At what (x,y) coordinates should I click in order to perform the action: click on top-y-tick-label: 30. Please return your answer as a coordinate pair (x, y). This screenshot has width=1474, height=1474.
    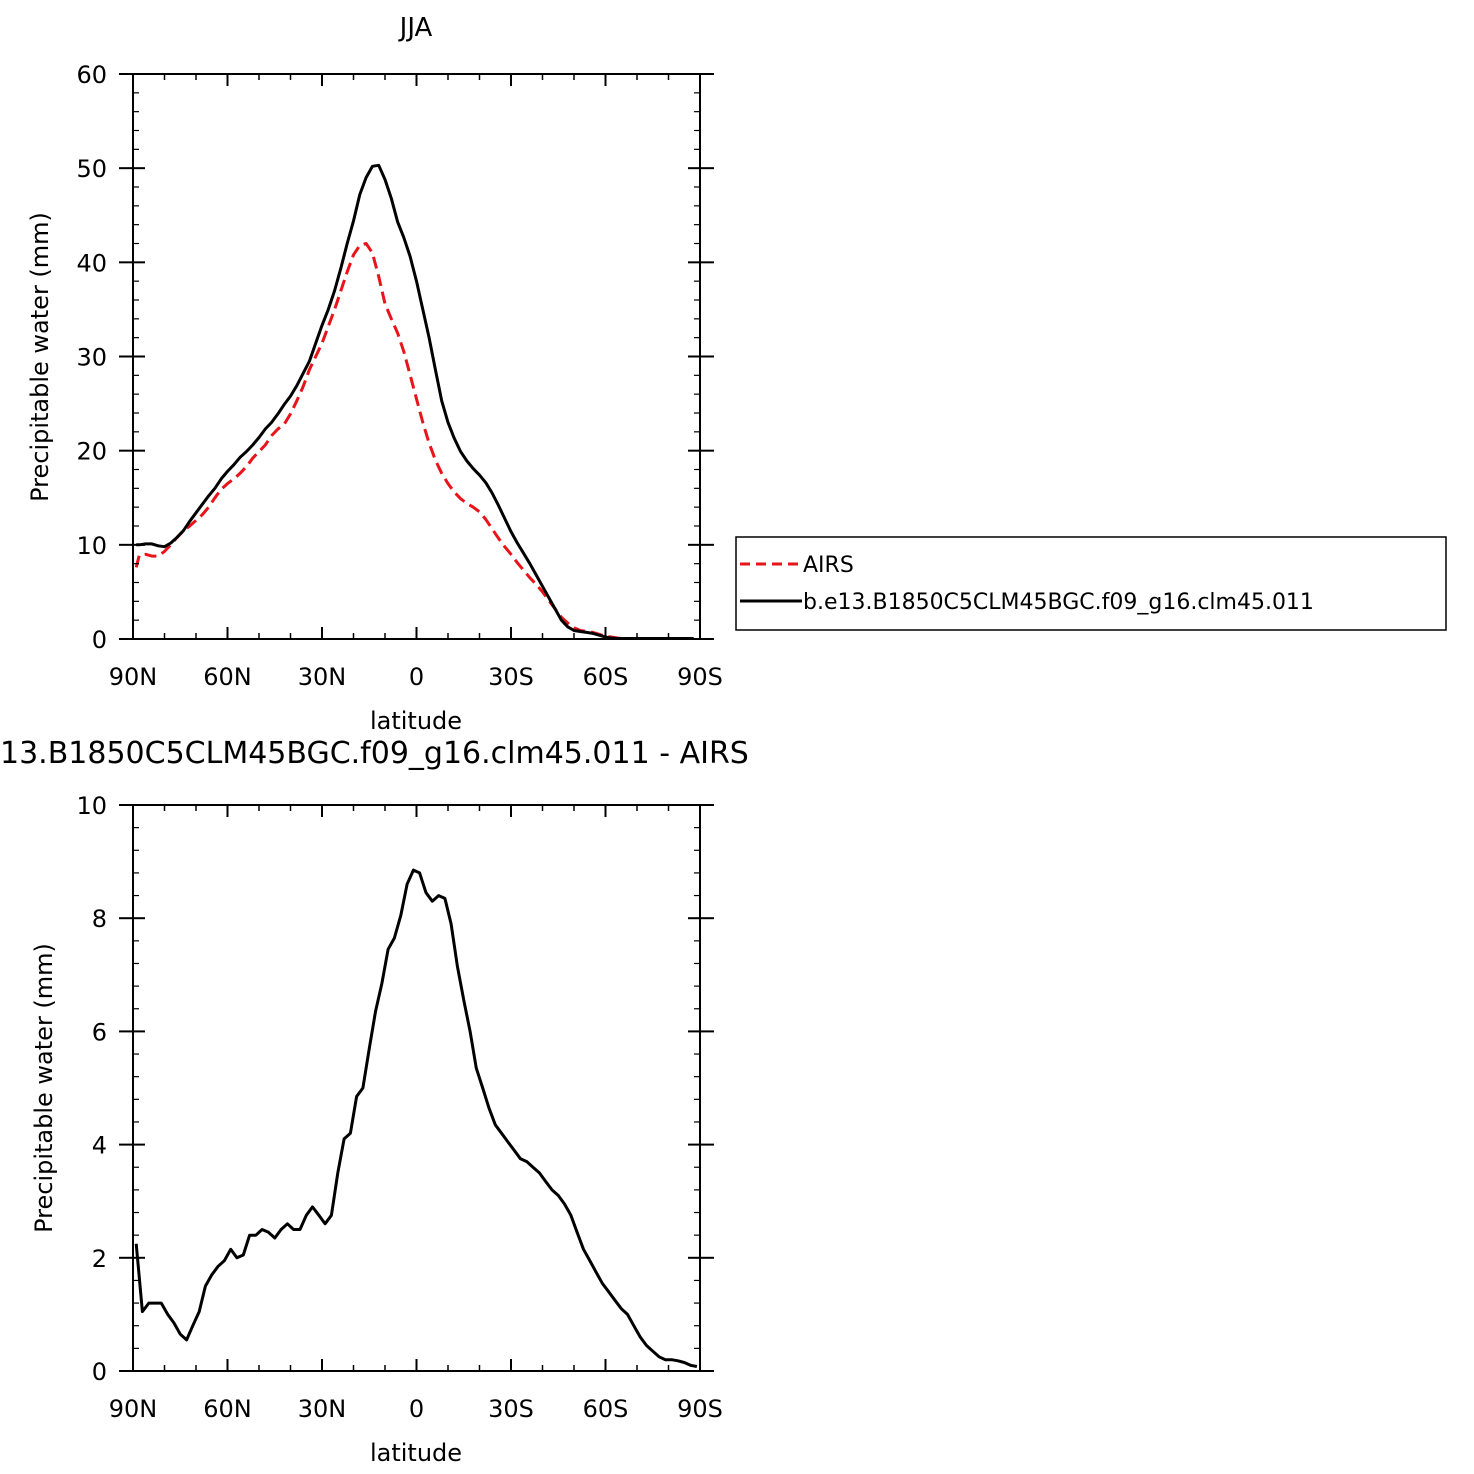
    Looking at the image, I should click on (91, 358).